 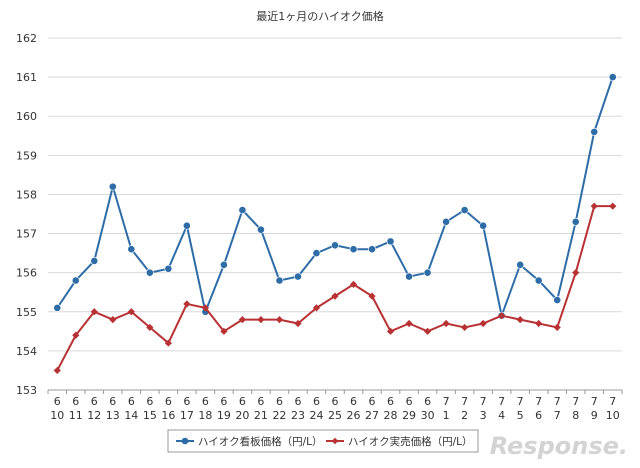 What do you see at coordinates (483, 415) in the screenshot?
I see `x-tick-label-day: 3` at bounding box center [483, 415].